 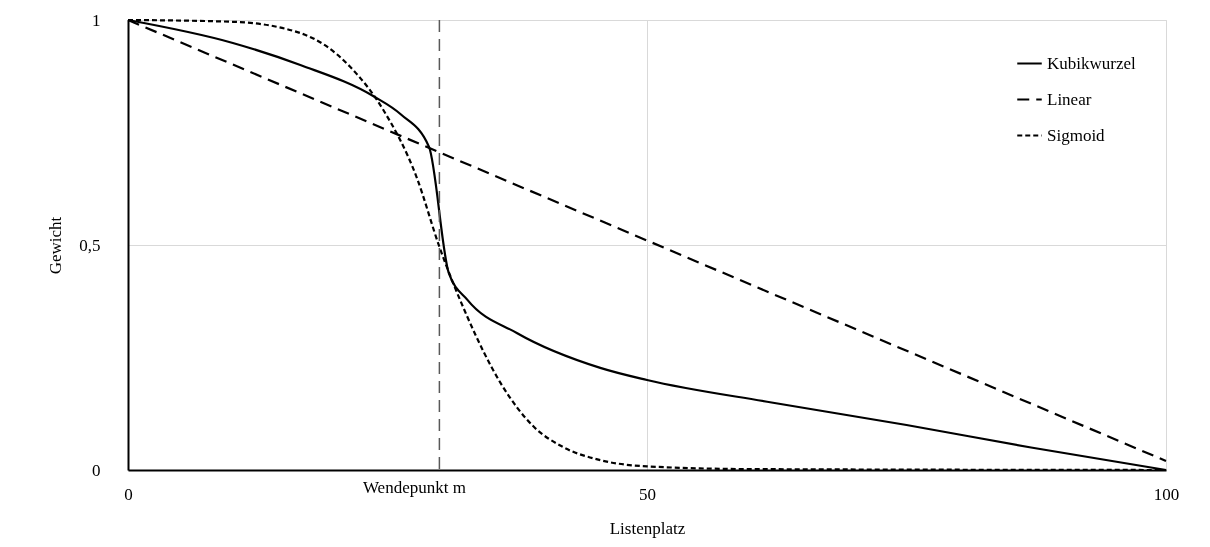 What do you see at coordinates (90, 245) in the screenshot?
I see `y-tick-label: 0,5` at bounding box center [90, 245].